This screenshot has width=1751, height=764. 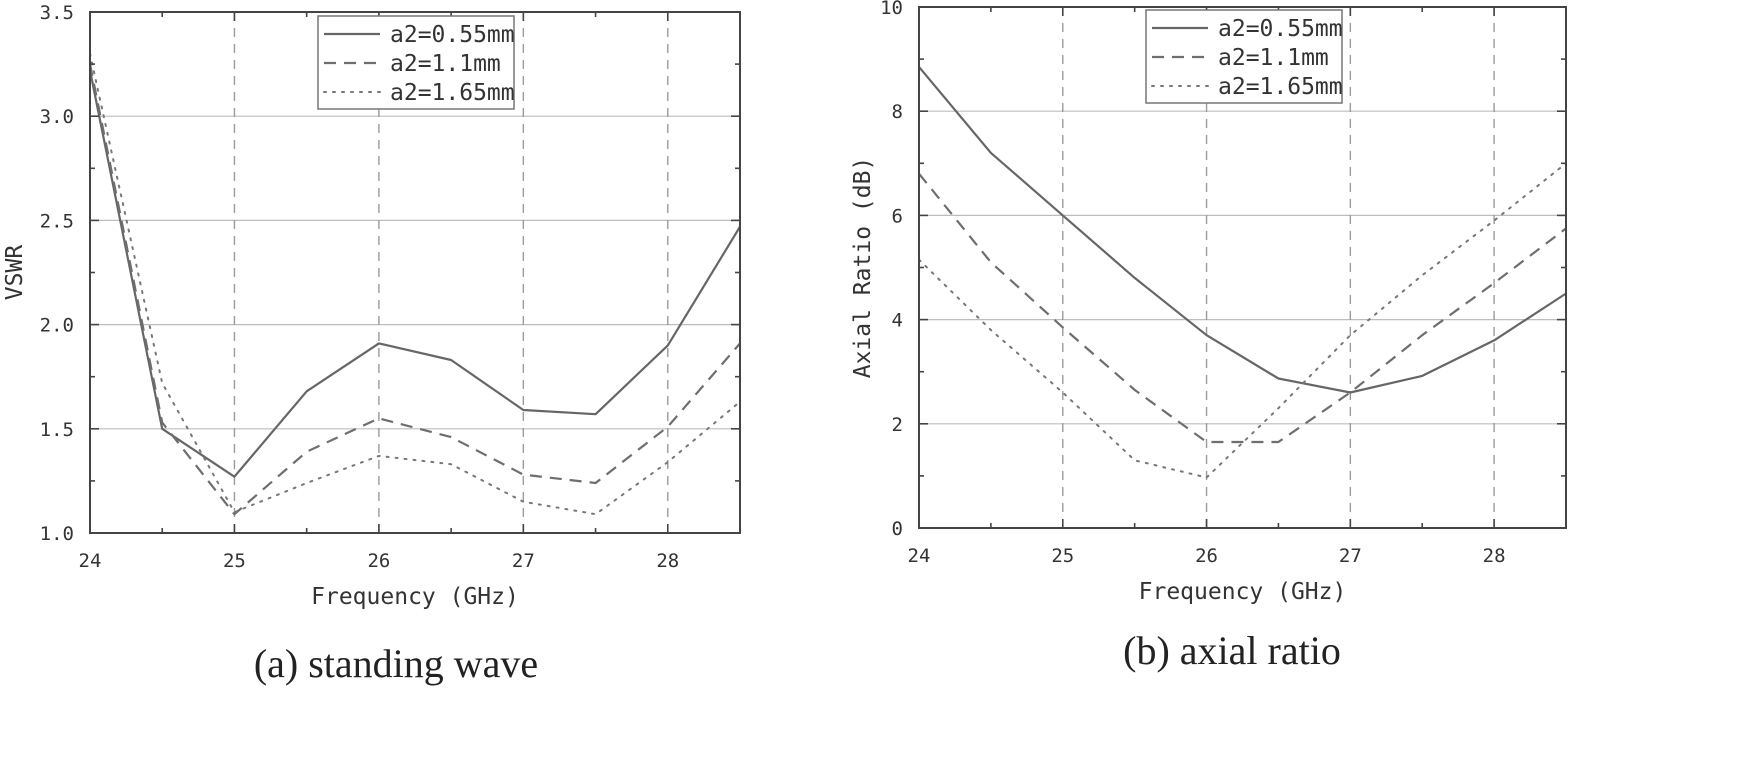 I want to click on y-tick-label: 3.5, so click(x=57, y=13).